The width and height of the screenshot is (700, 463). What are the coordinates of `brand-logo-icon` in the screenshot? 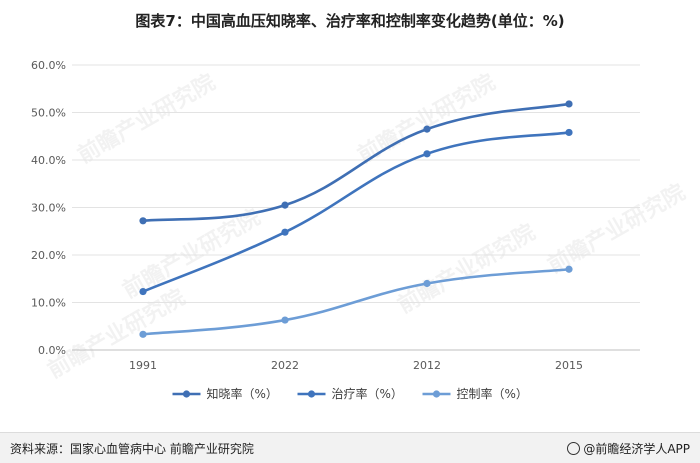 It's located at (574, 448).